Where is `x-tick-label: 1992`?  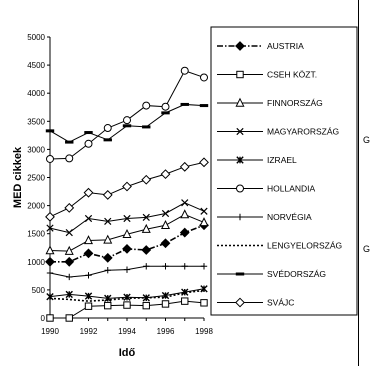 x-tick-label: 1992 is located at coordinates (89, 331).